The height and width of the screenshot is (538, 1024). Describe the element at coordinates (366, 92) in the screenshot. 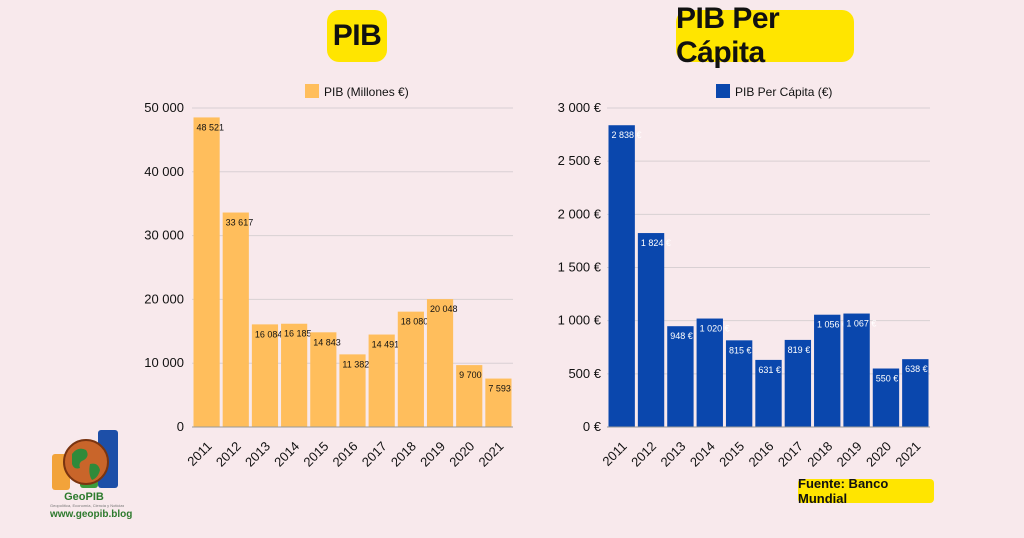

I see `legend-label: PIB (Millones €)` at that location.